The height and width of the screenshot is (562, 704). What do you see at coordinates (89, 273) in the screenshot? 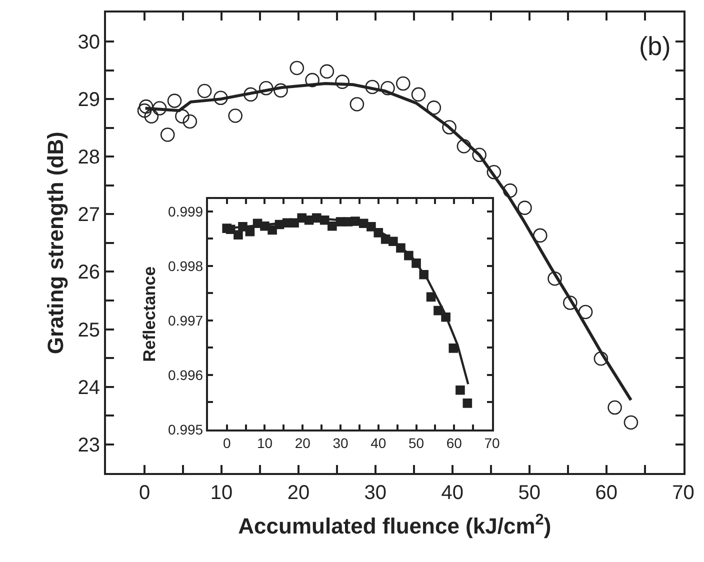
I see `y-tick-label: 26` at bounding box center [89, 273].